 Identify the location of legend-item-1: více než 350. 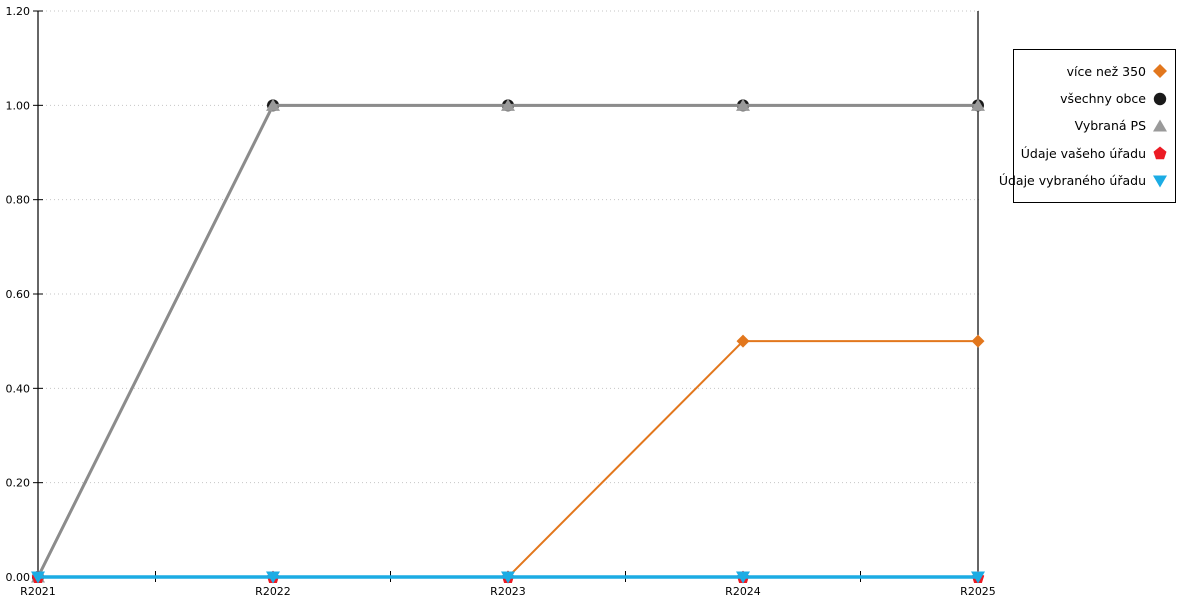
(1094, 71).